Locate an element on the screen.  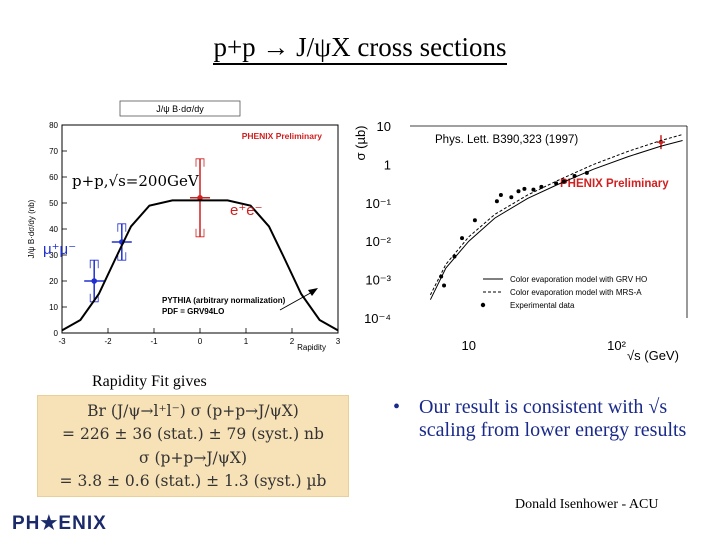
rapidity-plot-xlabel: Rapidity is located at coordinates (311, 347).